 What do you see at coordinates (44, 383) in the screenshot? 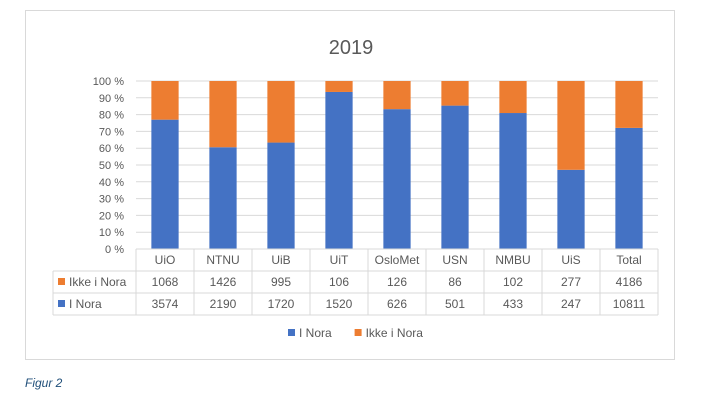
I see `figure-caption: Figur 2` at bounding box center [44, 383].